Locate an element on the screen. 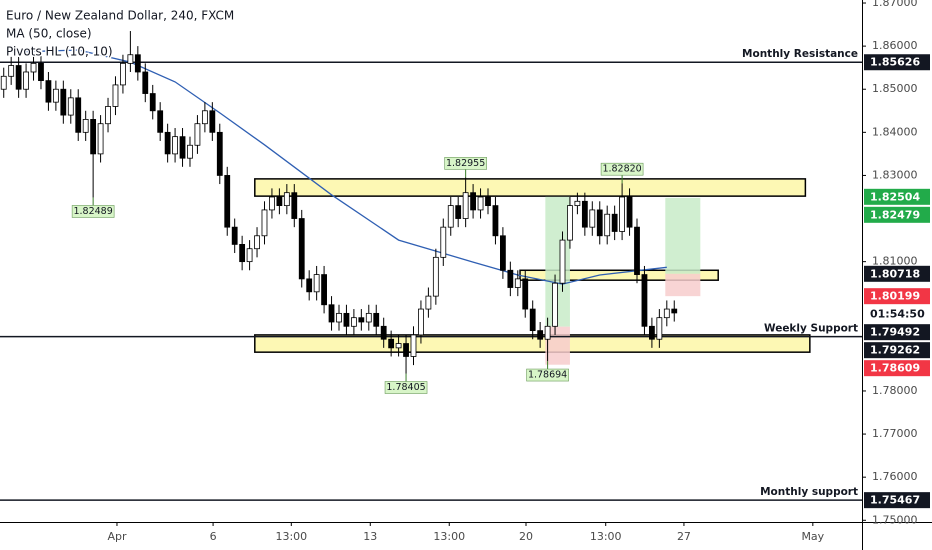 This screenshot has width=932, height=550. price-tag-label: 1.82504 is located at coordinates (895, 196).